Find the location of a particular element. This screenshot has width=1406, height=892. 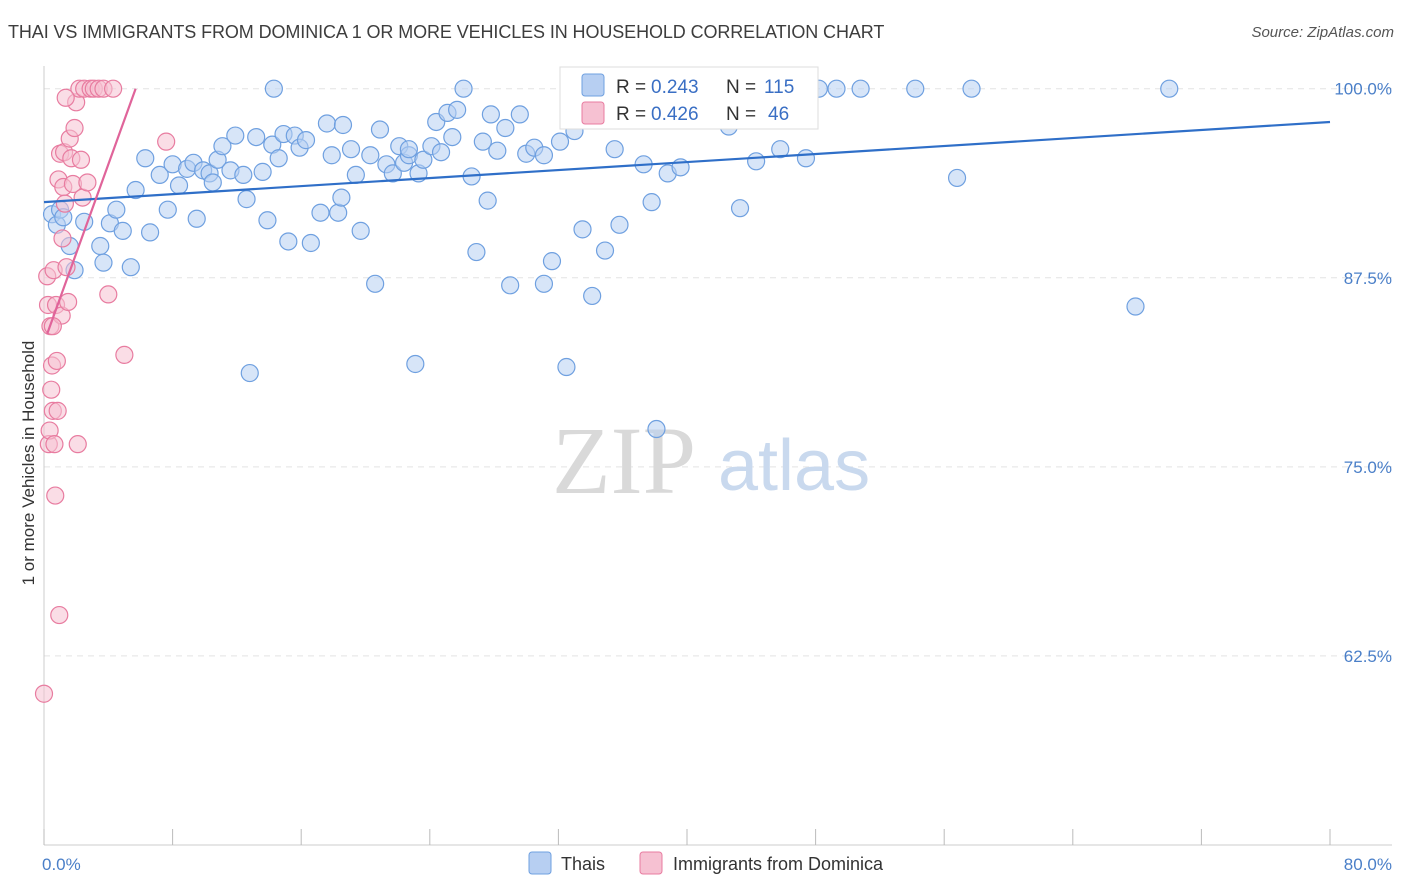

y-tick-labels: 100.0% 87.5% 75.0% 62.5% is located at coordinates (1363, 373).